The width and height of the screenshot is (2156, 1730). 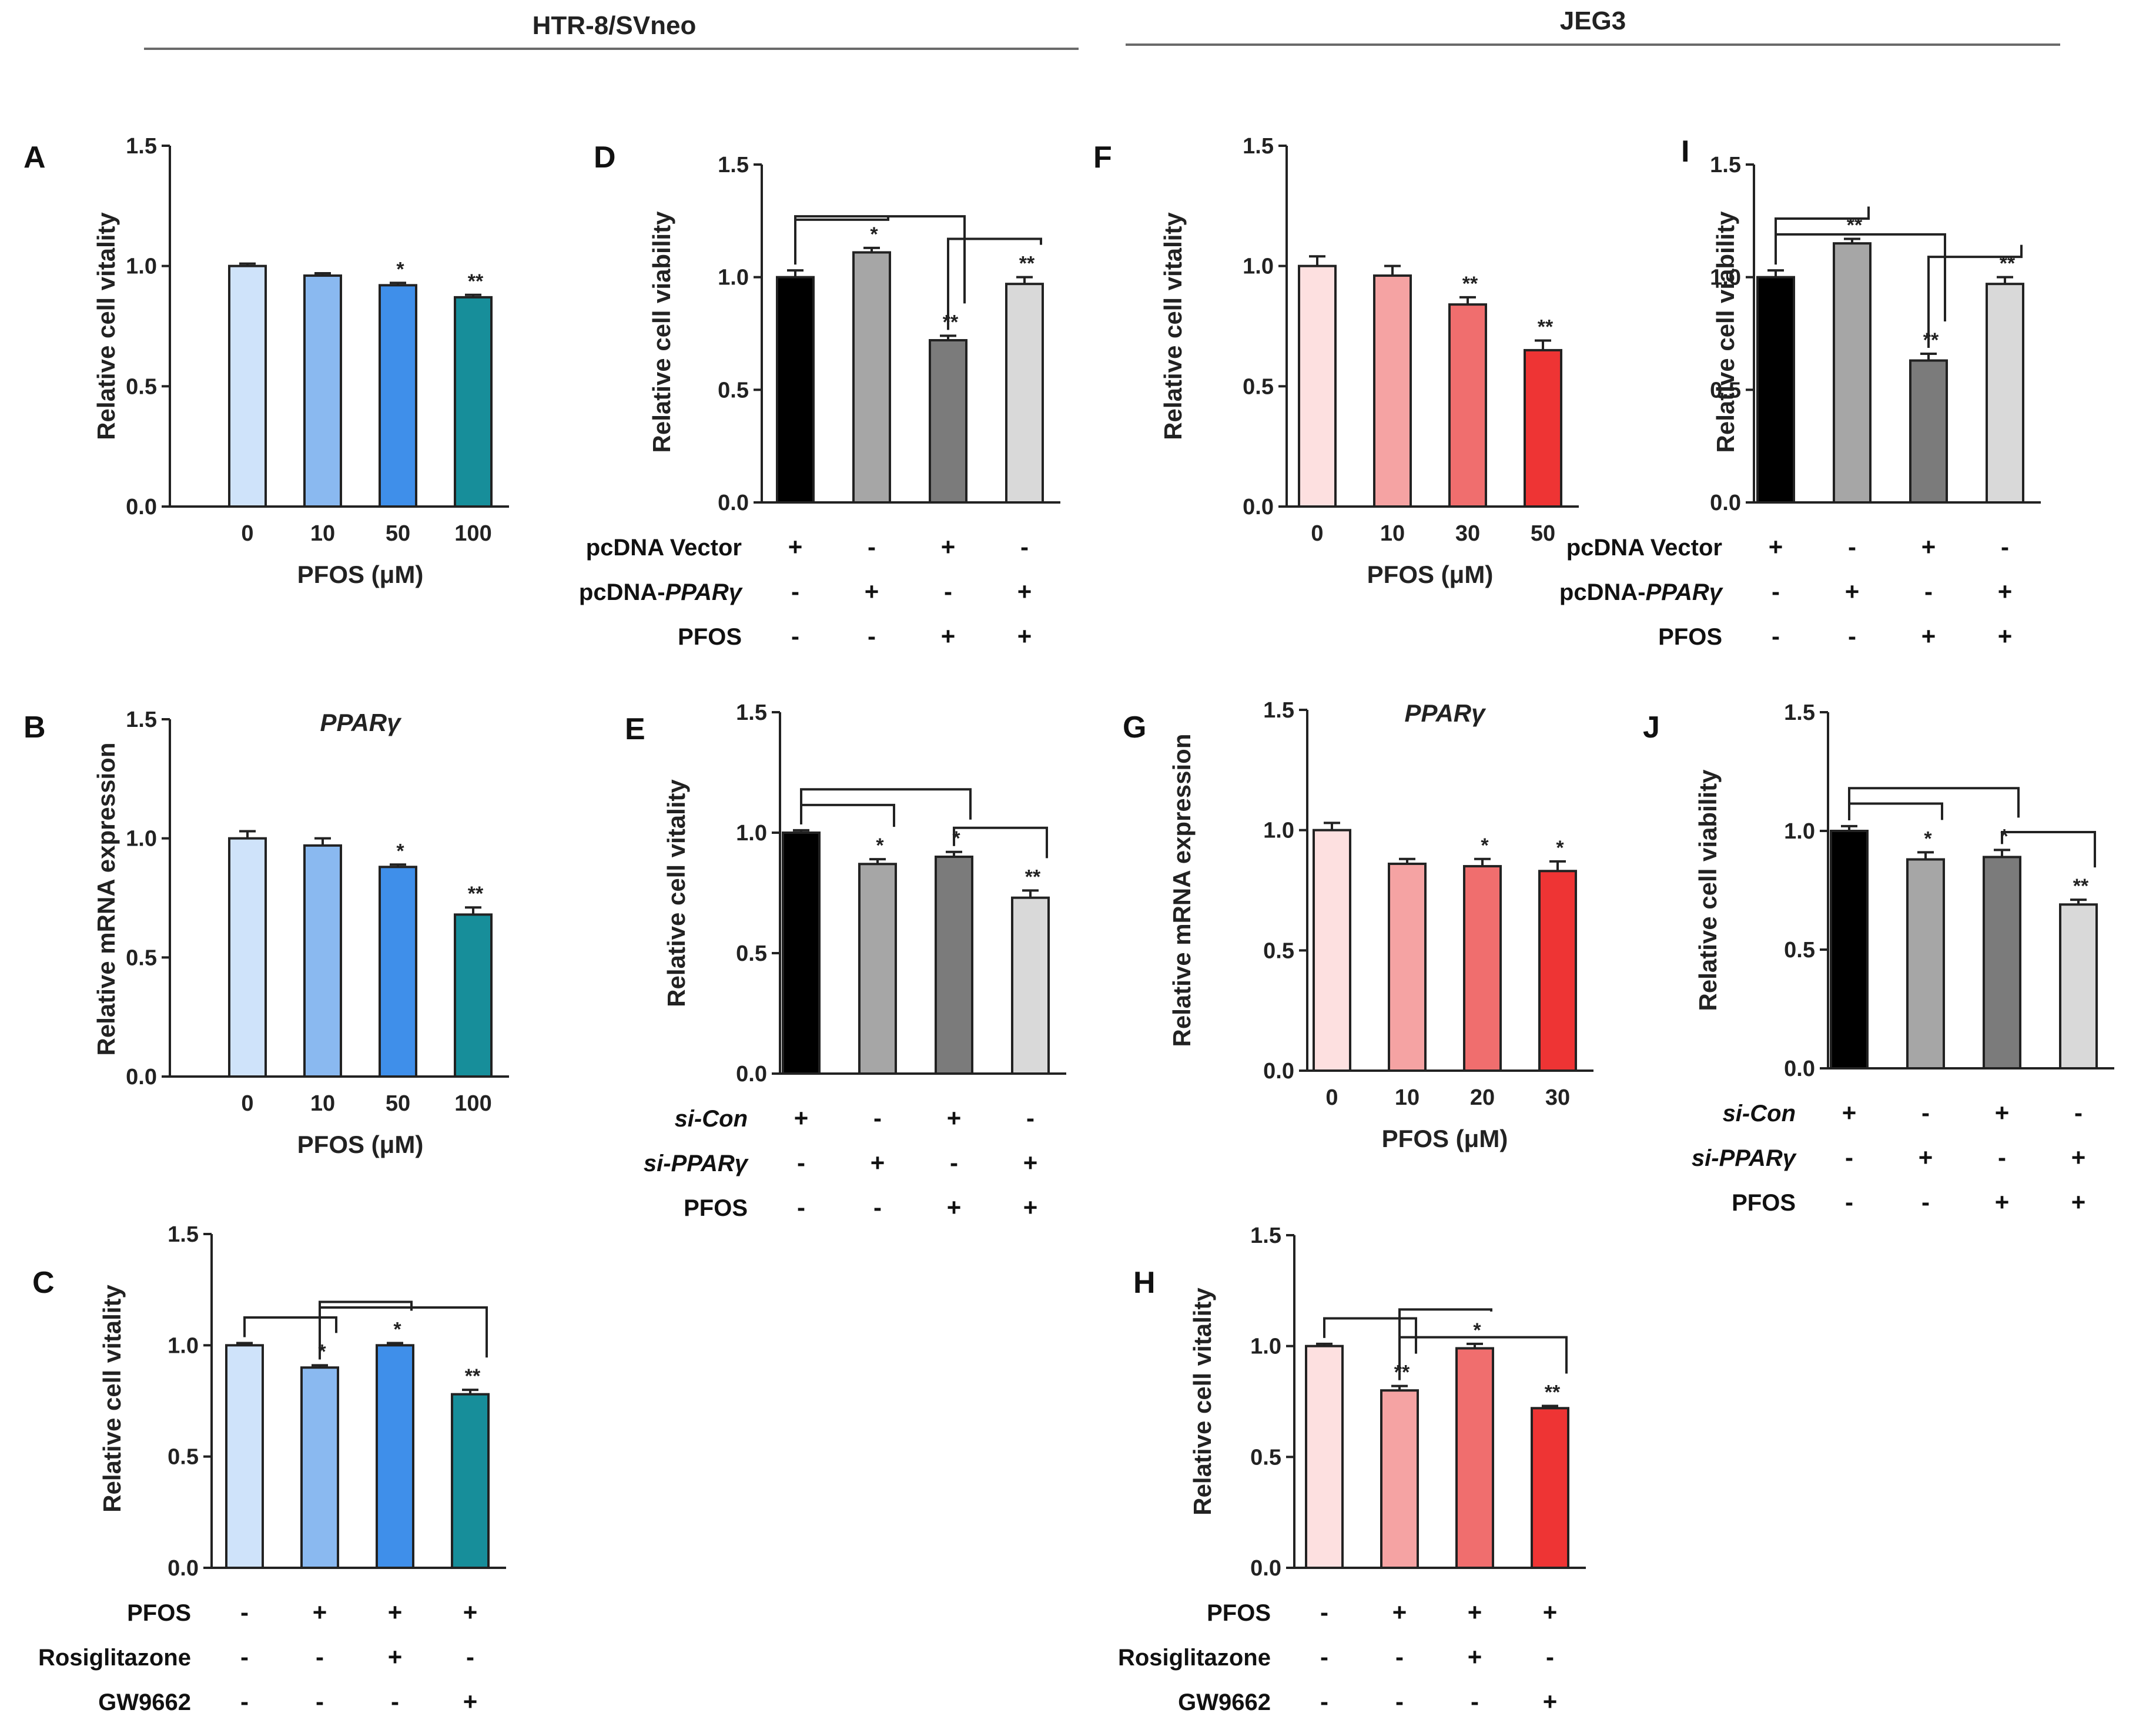 What do you see at coordinates (1445, 1138) in the screenshot?
I see `x-axis-label: PFOS (μM)` at bounding box center [1445, 1138].